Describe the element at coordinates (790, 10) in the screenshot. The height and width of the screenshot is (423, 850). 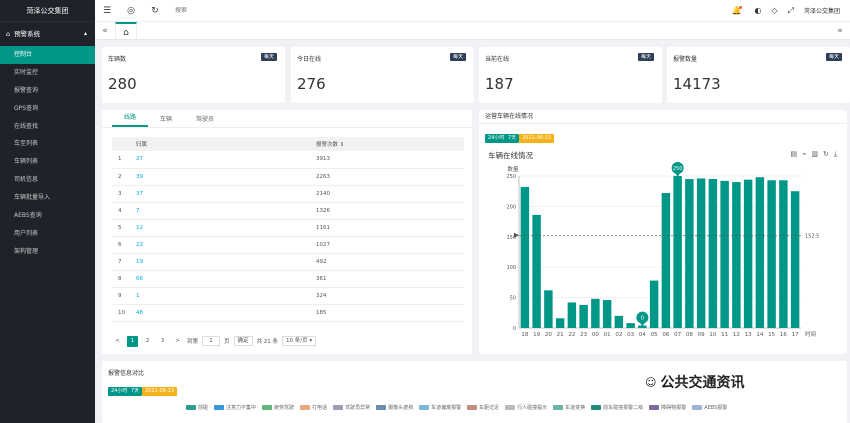
I see `fullscreen-icon: ⤢` at that location.